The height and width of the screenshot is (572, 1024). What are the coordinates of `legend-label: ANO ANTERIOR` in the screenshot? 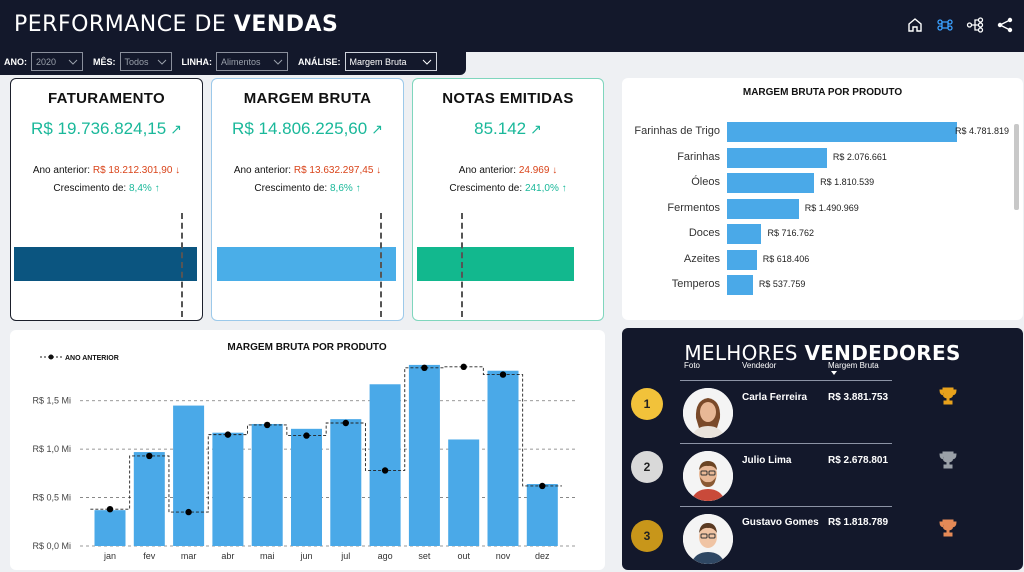 It's located at (92, 358).